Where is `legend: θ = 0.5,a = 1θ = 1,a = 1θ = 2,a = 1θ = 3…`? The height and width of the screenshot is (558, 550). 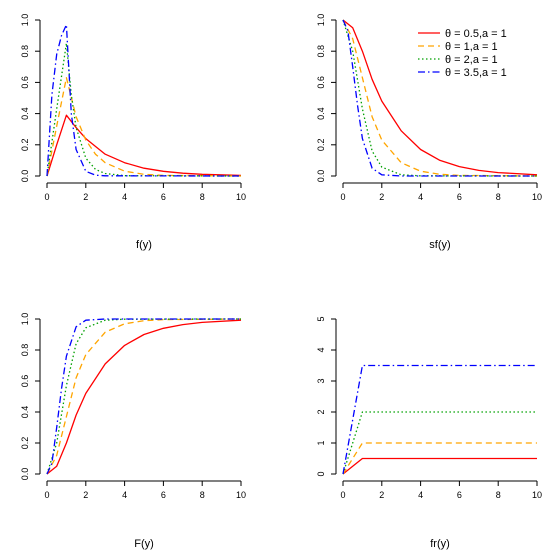
legend: θ = 0.5,a = 1θ = 1,a = 1θ = 2,a = 1θ = 3… is located at coordinates (462, 53).